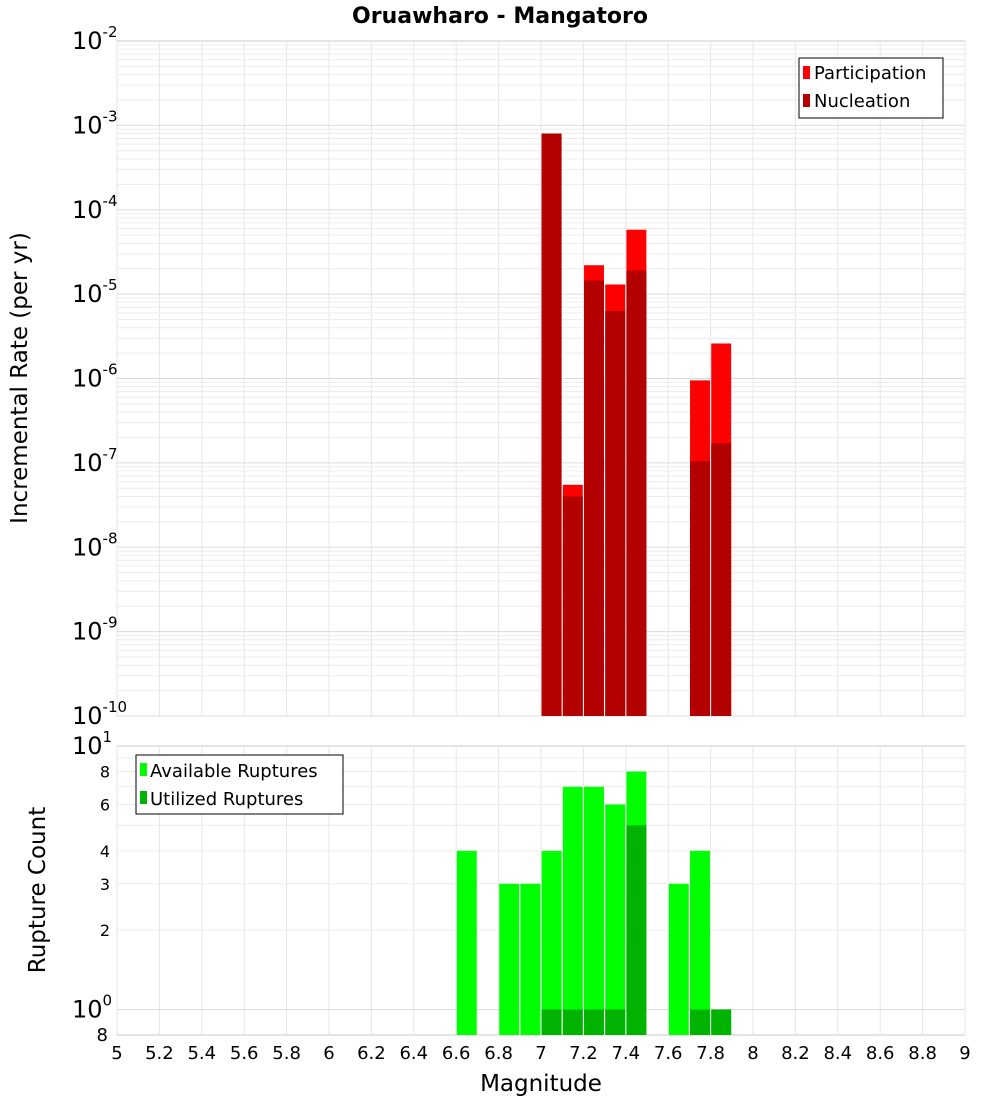 The image size is (1000, 1100). I want to click on count-legend-box, so click(239, 784).